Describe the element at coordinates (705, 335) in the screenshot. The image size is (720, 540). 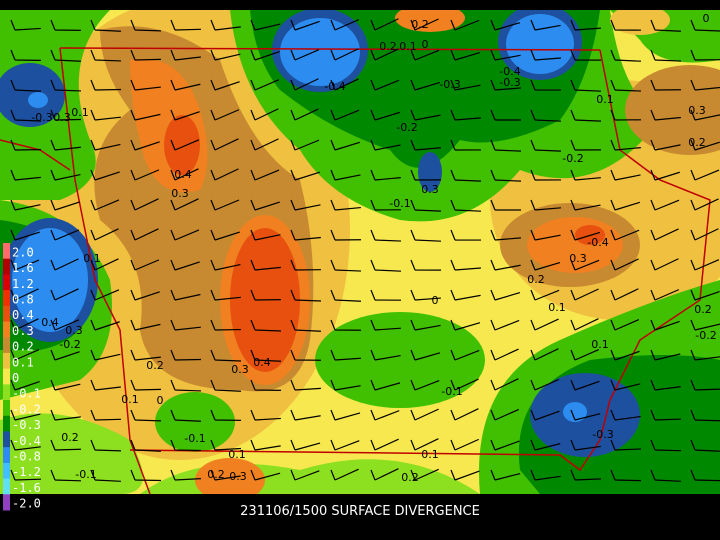
I see `contour-label: -0.2` at that location.